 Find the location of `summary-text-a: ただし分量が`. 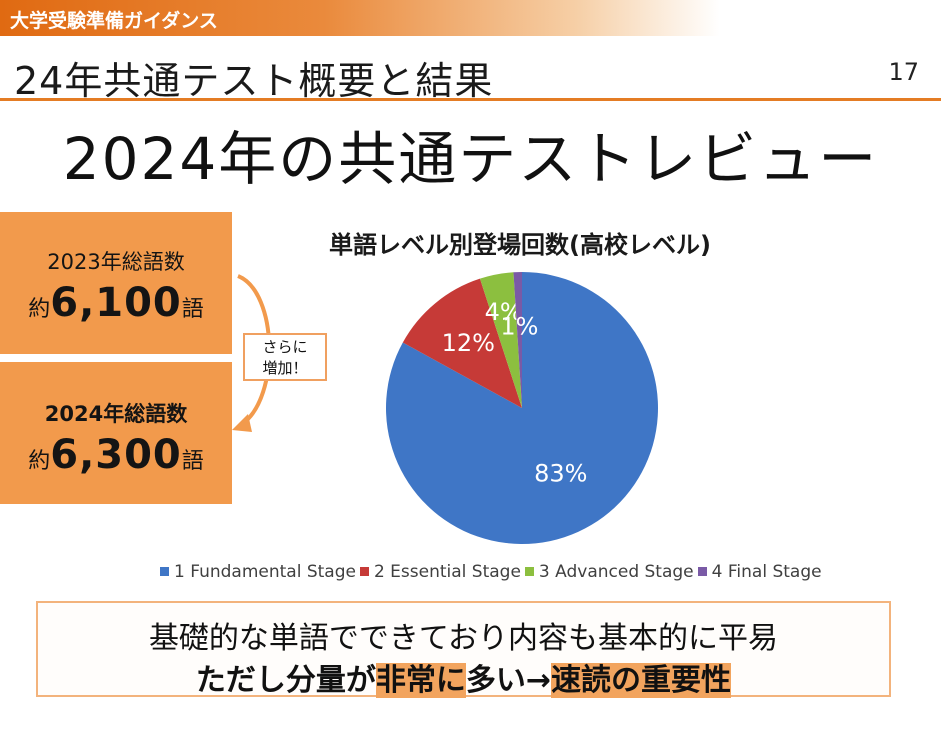

summary-text-a: ただし分量が is located at coordinates (285, 680).